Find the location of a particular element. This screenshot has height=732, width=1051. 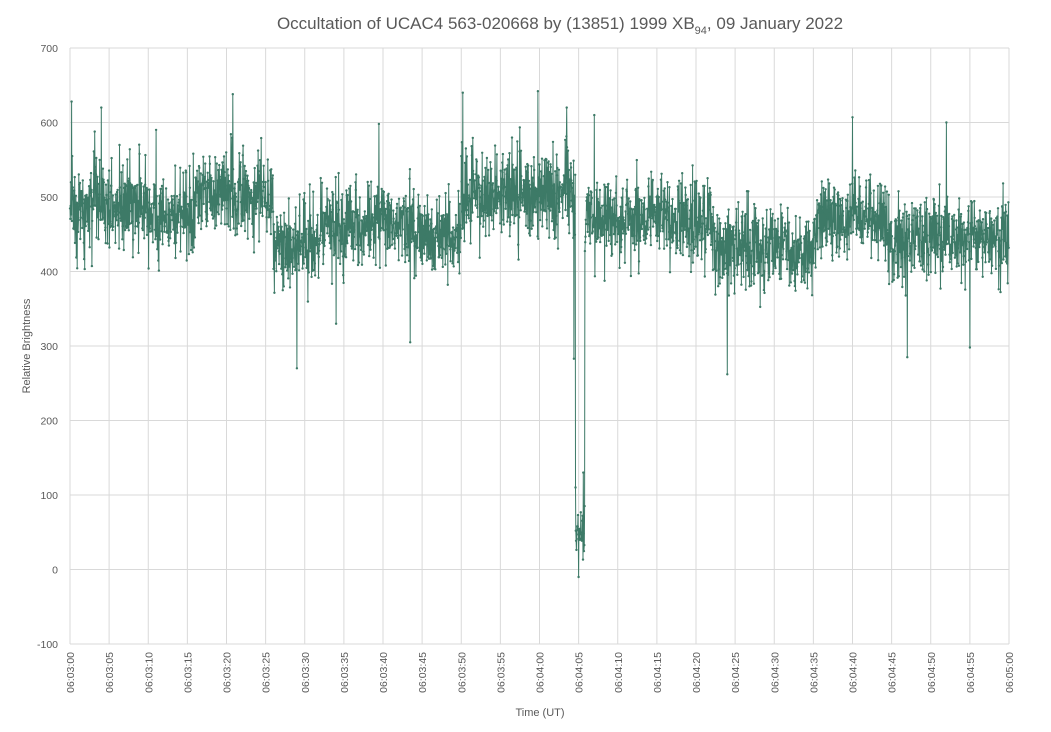

y-tick-label: 600 is located at coordinates (49, 124).